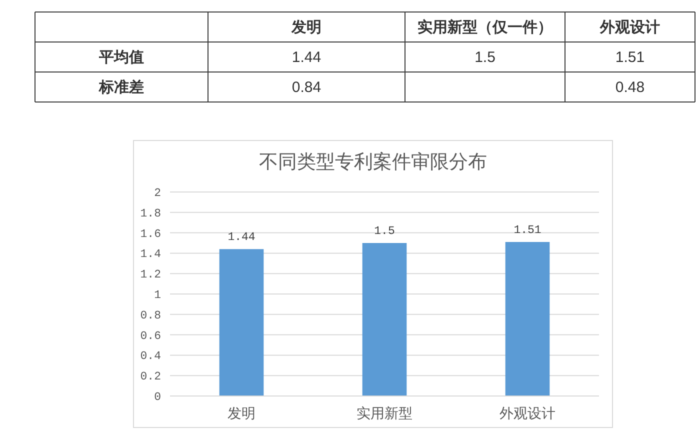  What do you see at coordinates (151, 234) in the screenshot?
I see `y-tick-label: 1.6` at bounding box center [151, 234].